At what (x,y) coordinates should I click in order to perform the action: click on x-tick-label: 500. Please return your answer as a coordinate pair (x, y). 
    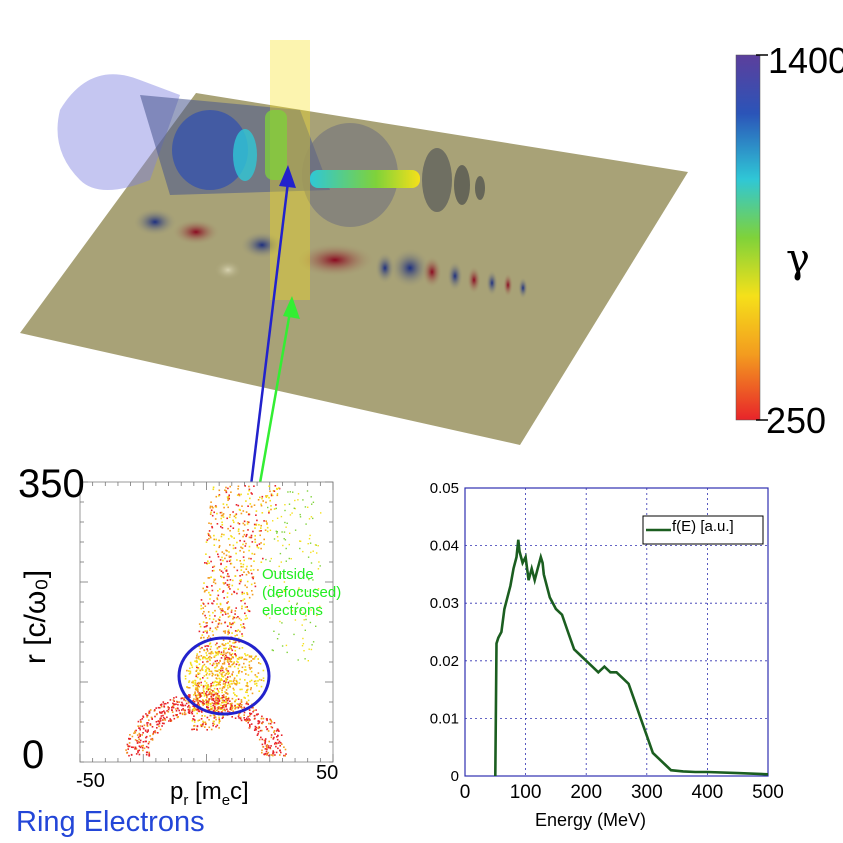
    Looking at the image, I should click on (768, 792).